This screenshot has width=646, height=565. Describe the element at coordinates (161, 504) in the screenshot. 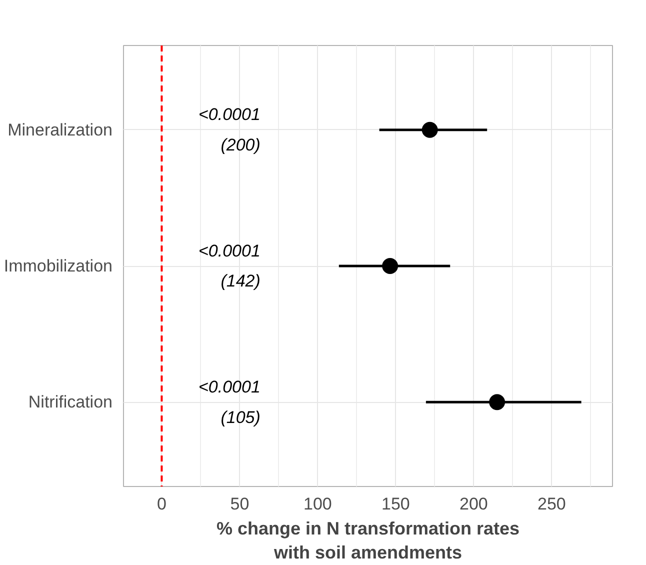

I see `x-tick-label: 0` at that location.